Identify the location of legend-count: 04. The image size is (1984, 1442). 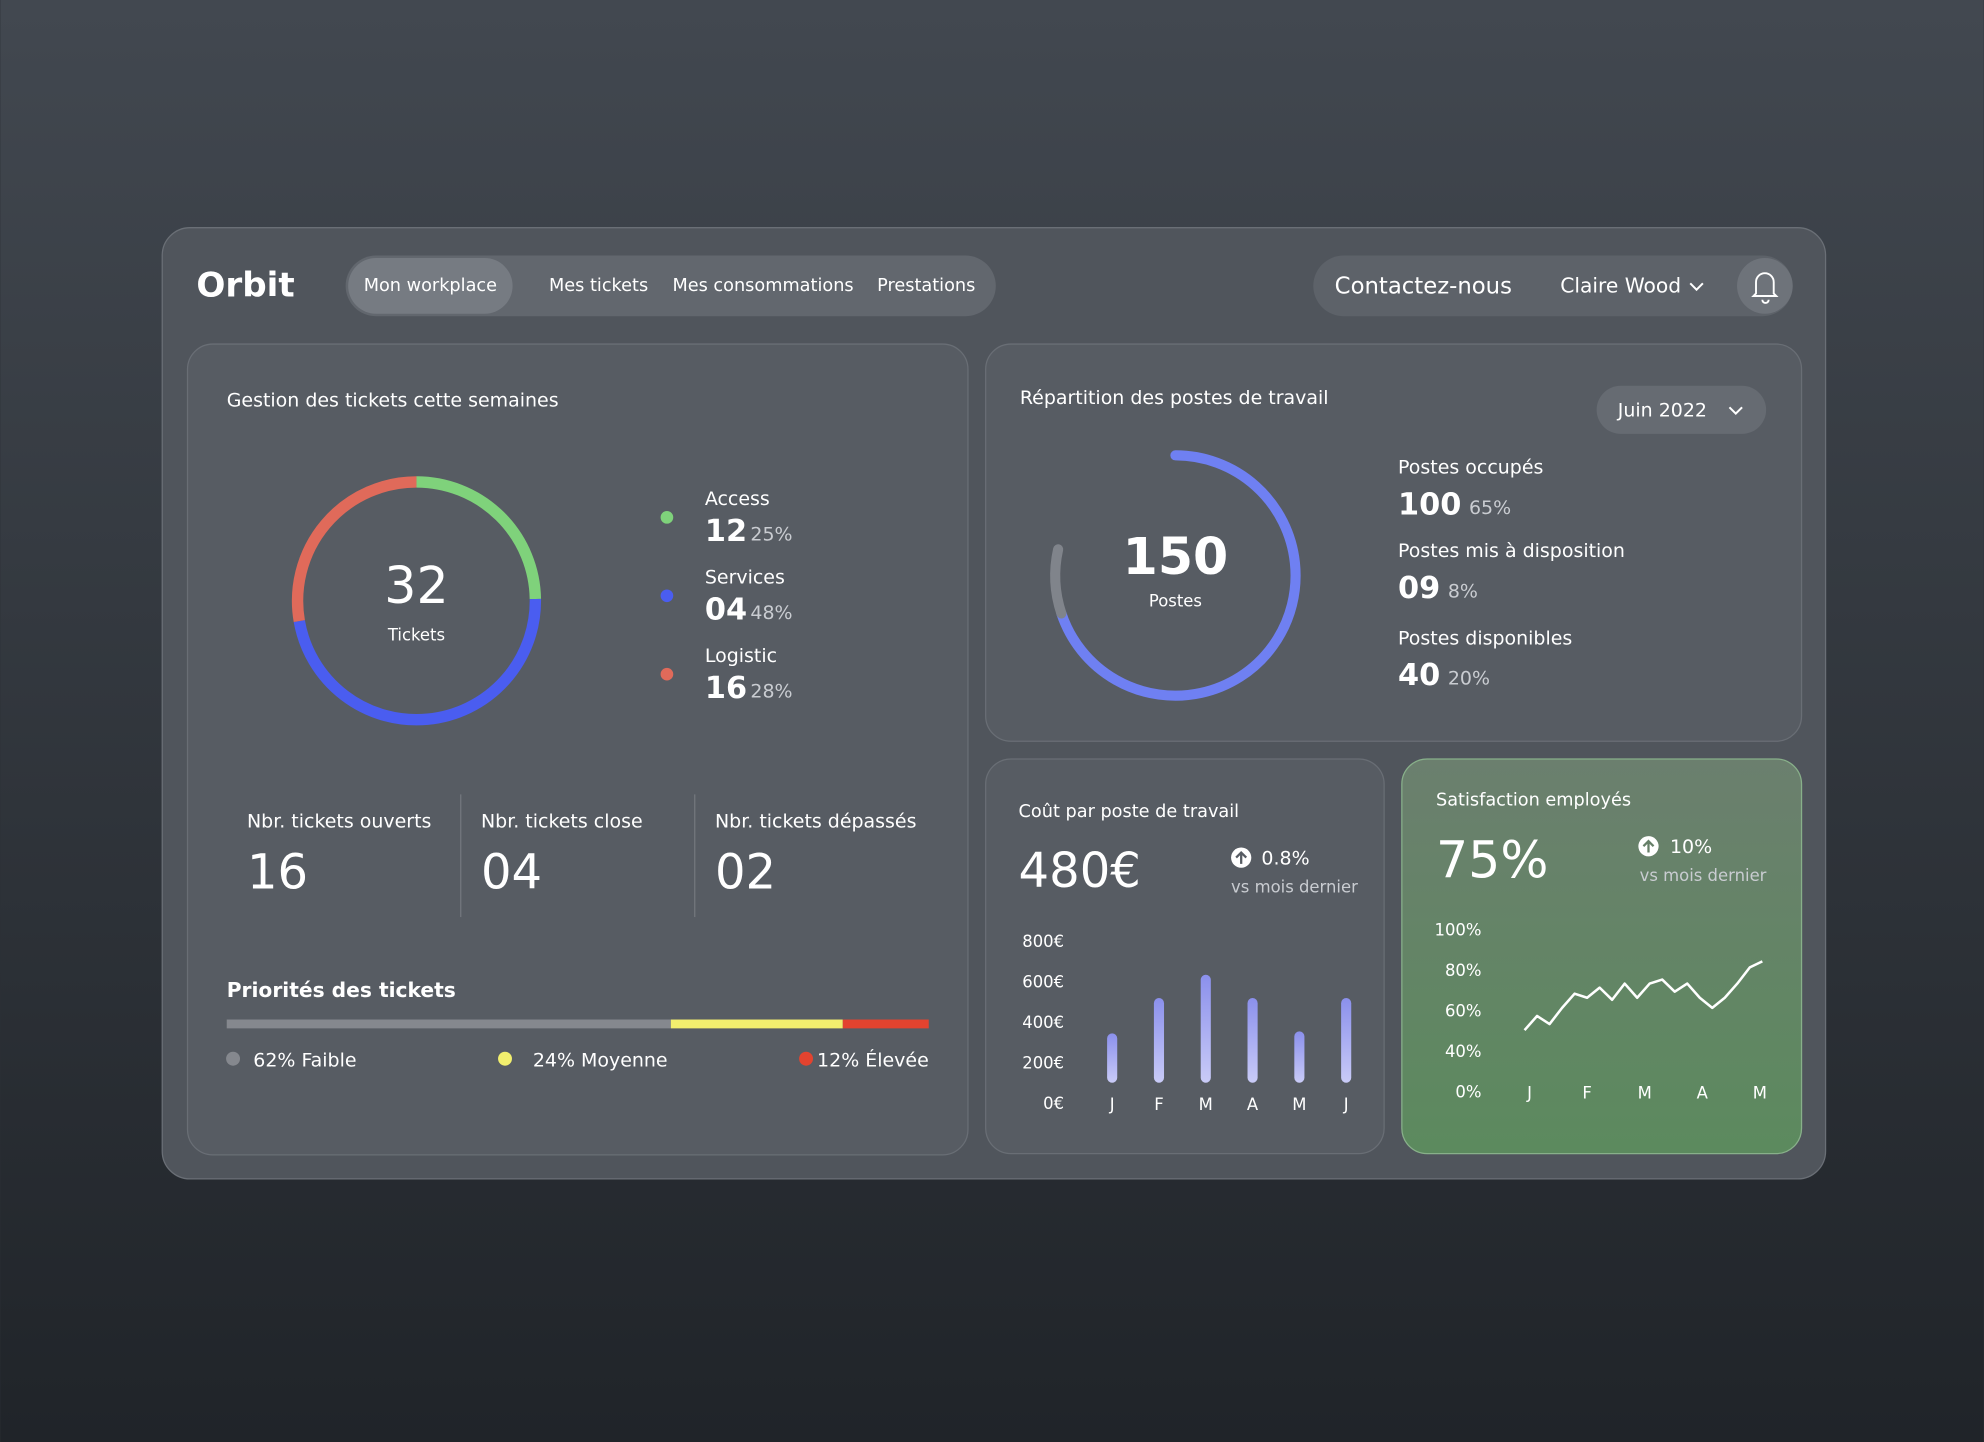
(726, 609).